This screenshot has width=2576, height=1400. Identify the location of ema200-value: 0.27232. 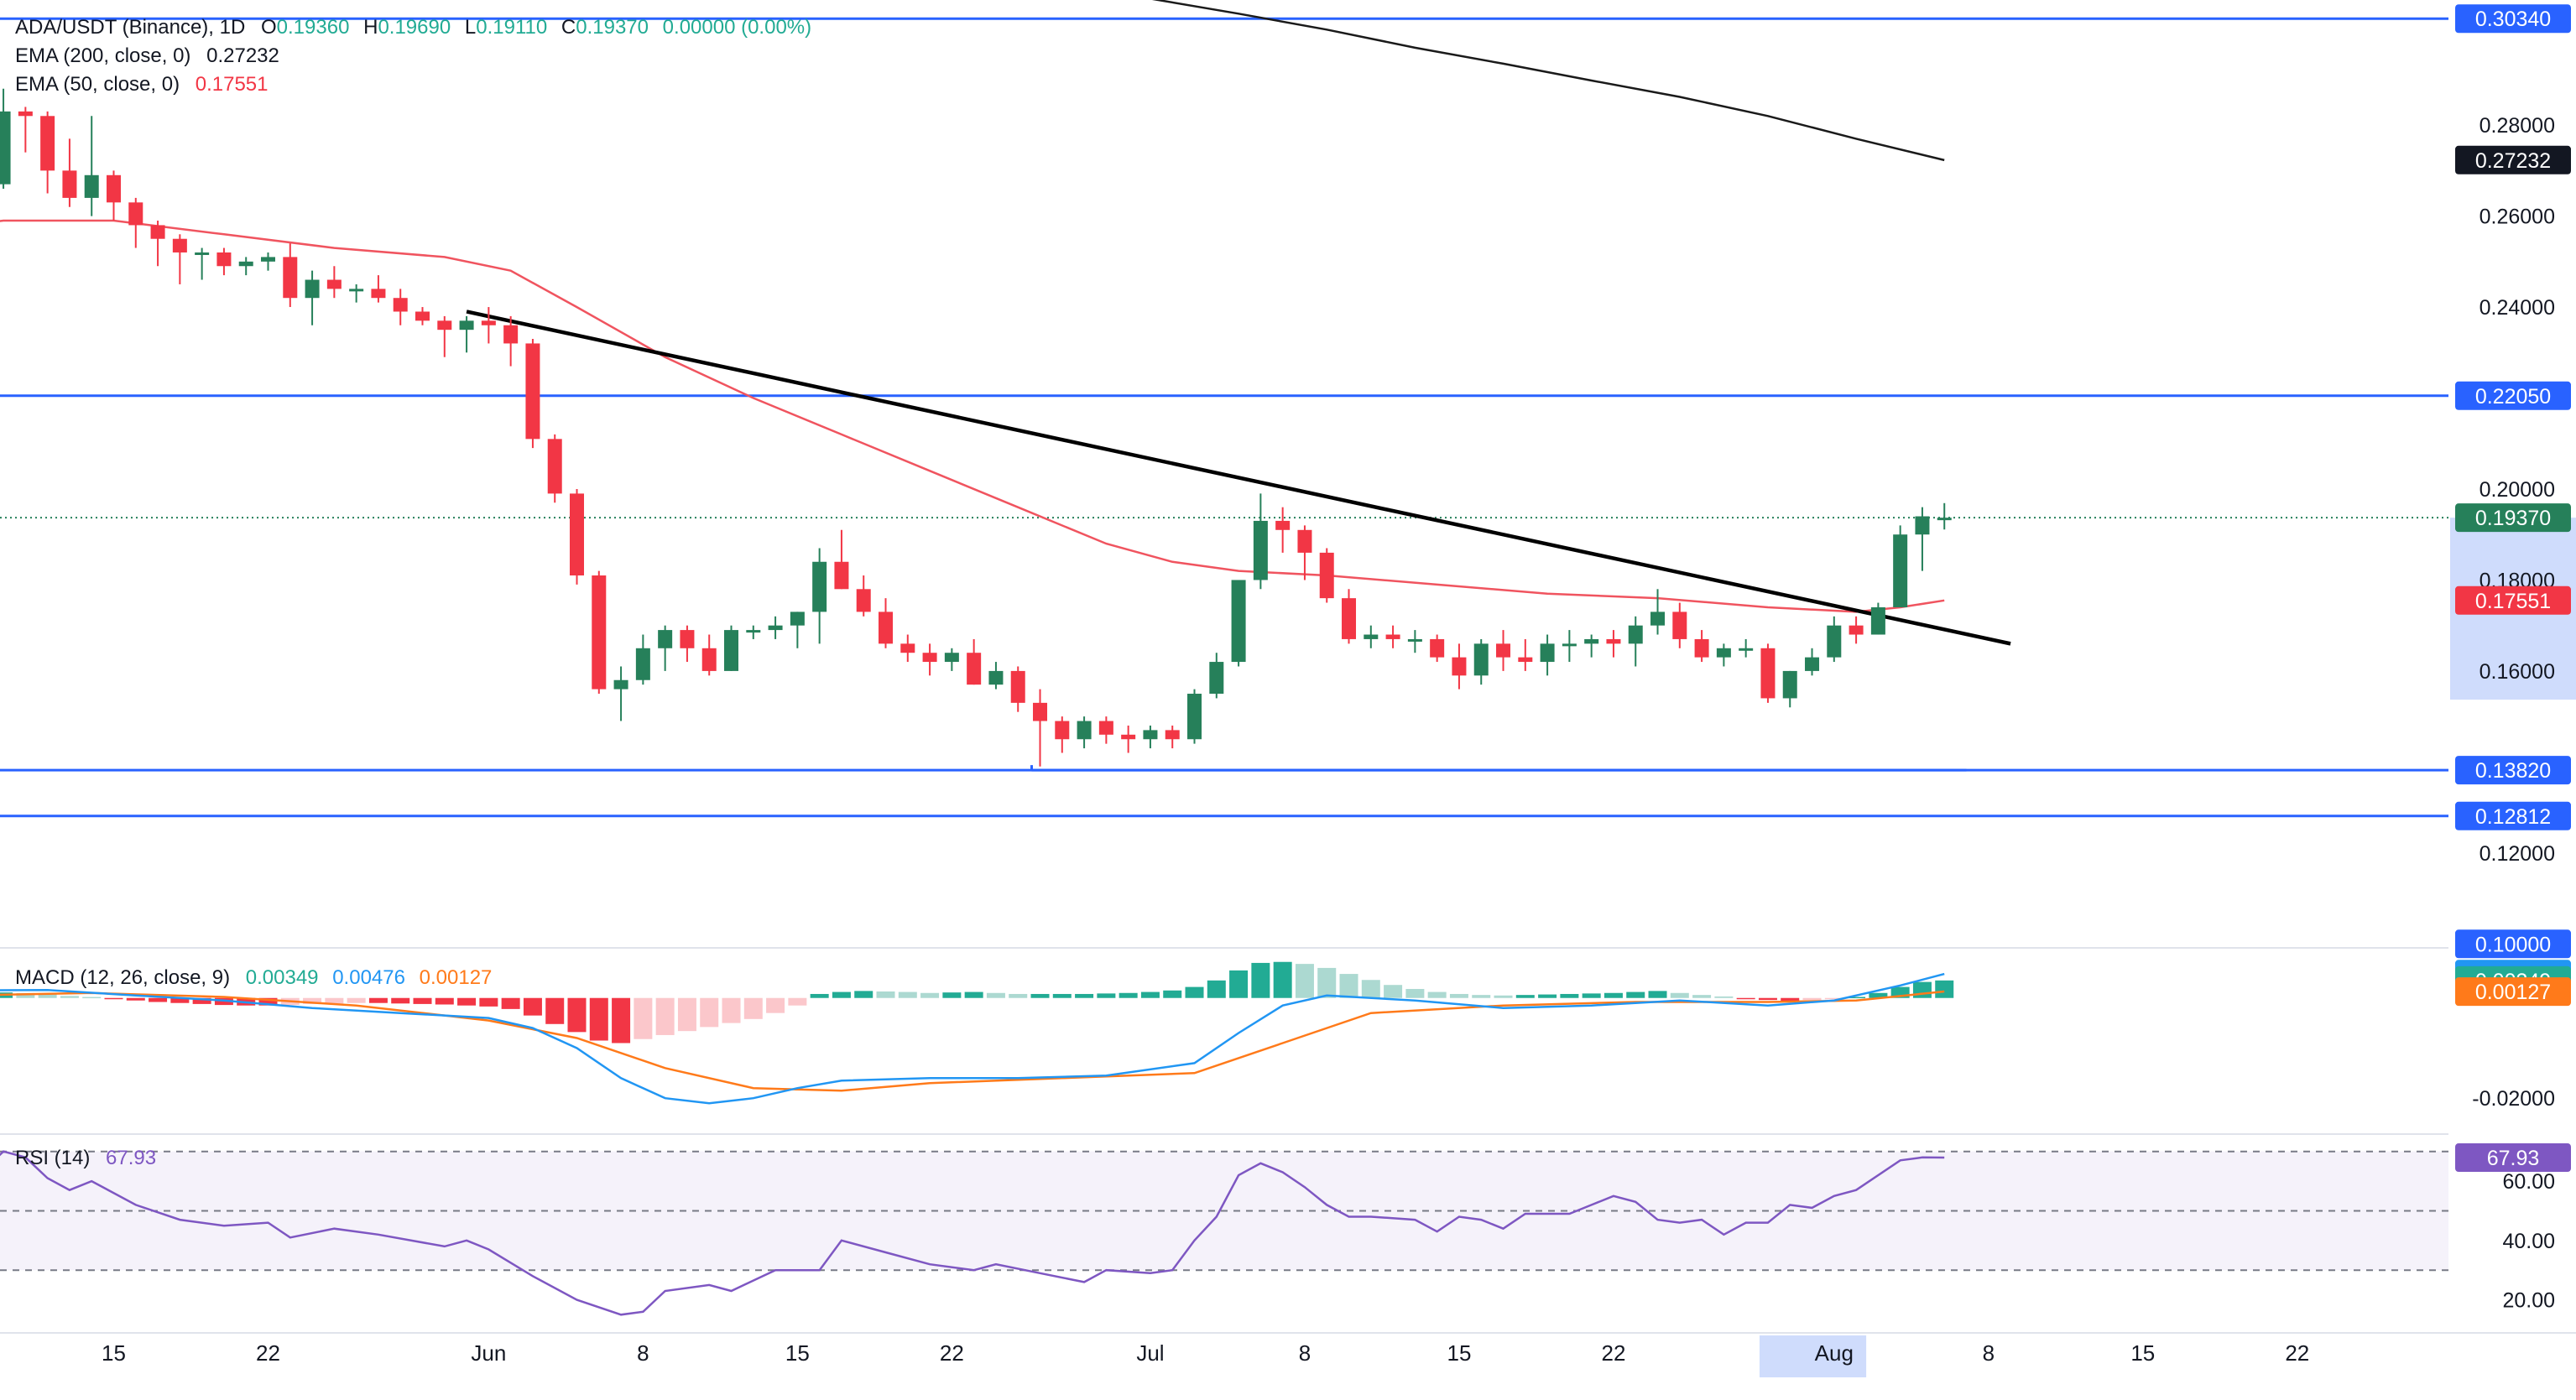
(242, 55).